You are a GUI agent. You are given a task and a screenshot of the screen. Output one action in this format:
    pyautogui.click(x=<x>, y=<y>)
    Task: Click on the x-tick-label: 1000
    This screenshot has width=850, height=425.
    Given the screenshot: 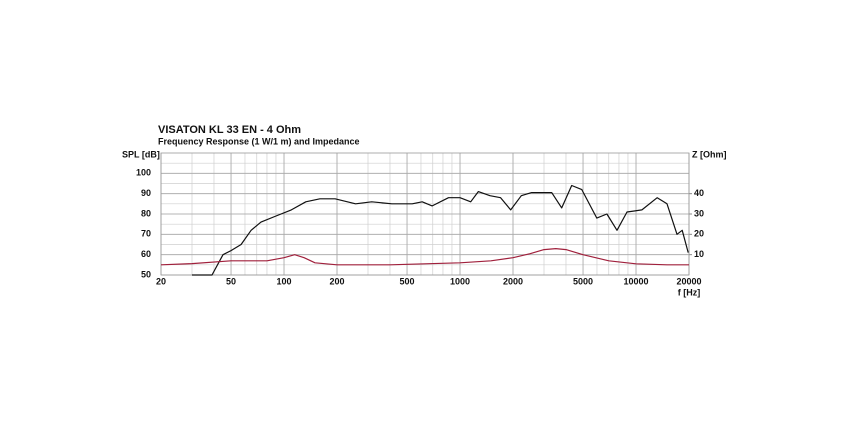 What is the action you would take?
    pyautogui.click(x=460, y=281)
    